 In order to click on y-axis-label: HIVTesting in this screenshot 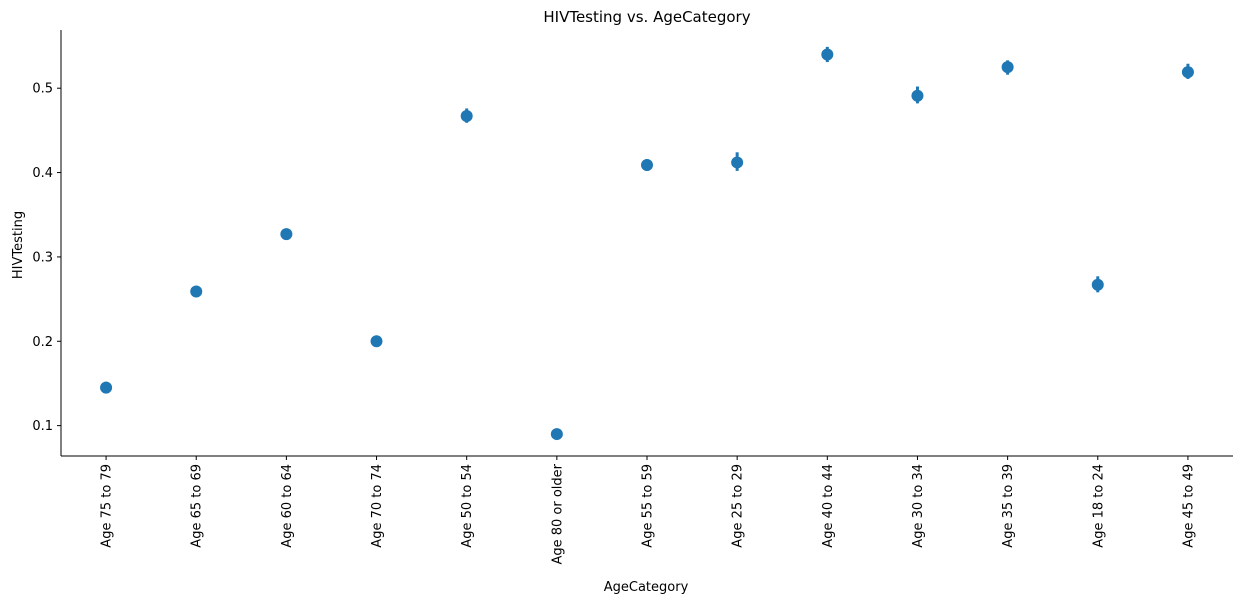, I will do `click(18, 245)`.